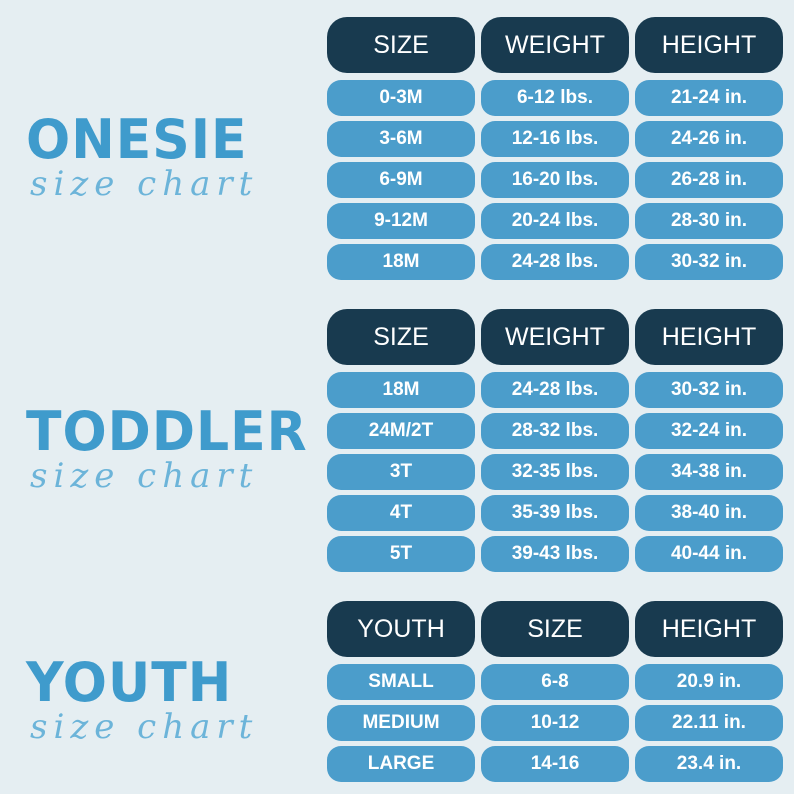  What do you see at coordinates (401, 513) in the screenshot?
I see `table-cell: 4T` at bounding box center [401, 513].